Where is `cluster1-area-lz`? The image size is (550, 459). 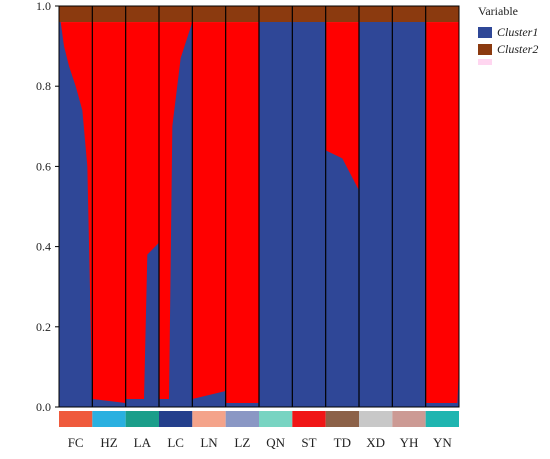
cluster1-area-lz is located at coordinates (242, 404).